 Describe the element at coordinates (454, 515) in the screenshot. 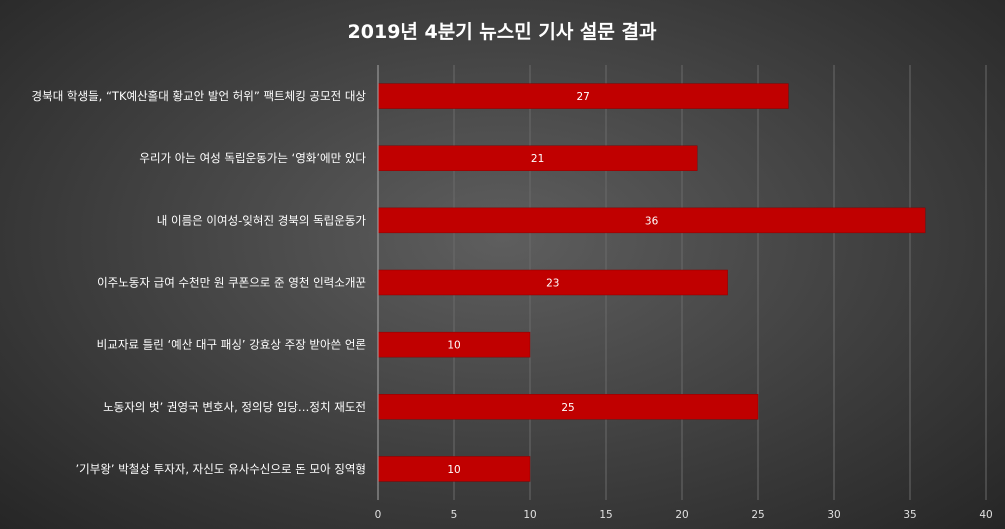

I see `x-tick-label: 5` at that location.